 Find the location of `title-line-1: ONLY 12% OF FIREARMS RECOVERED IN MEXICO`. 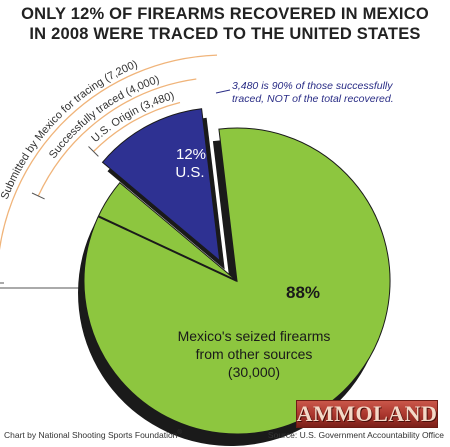

title-line-1: ONLY 12% OF FIREARMS RECOVERED IN MEXICO is located at coordinates (225, 14).